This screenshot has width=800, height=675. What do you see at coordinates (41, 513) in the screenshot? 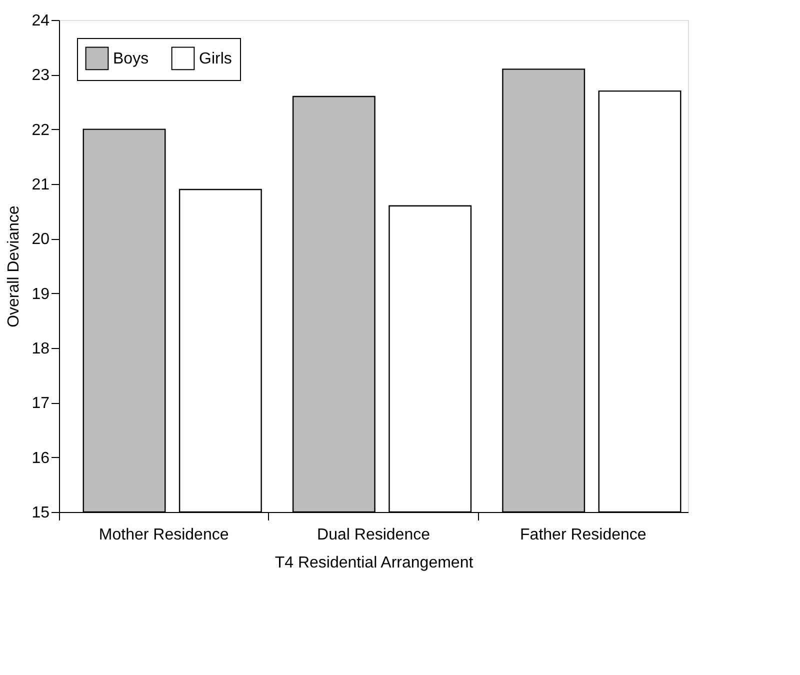
I see `y-tick-label: 15` at bounding box center [41, 513].